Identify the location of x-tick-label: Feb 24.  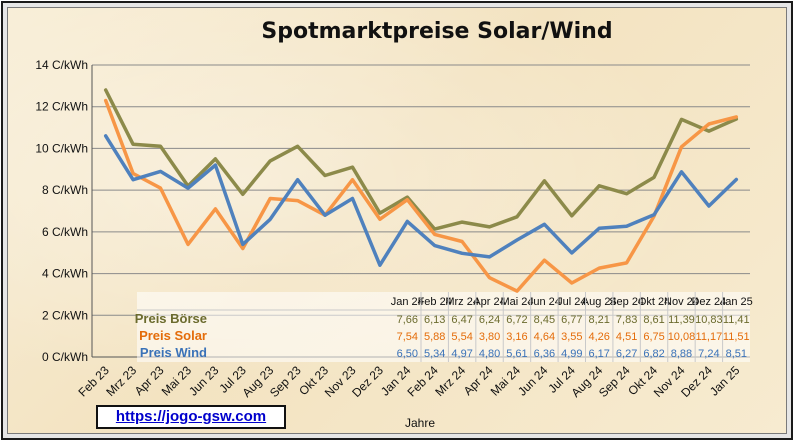
(423, 381).